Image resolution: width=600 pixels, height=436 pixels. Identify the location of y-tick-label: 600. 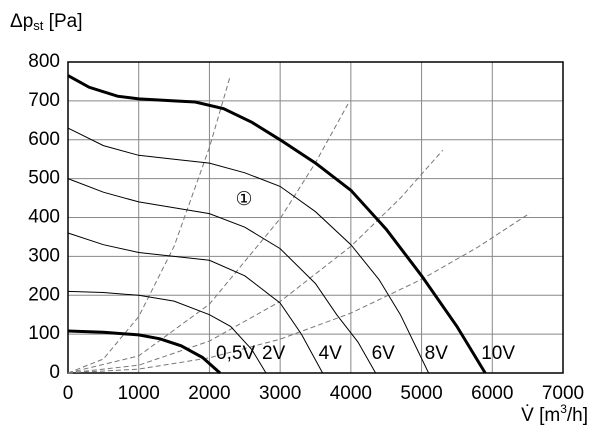
(44, 139).